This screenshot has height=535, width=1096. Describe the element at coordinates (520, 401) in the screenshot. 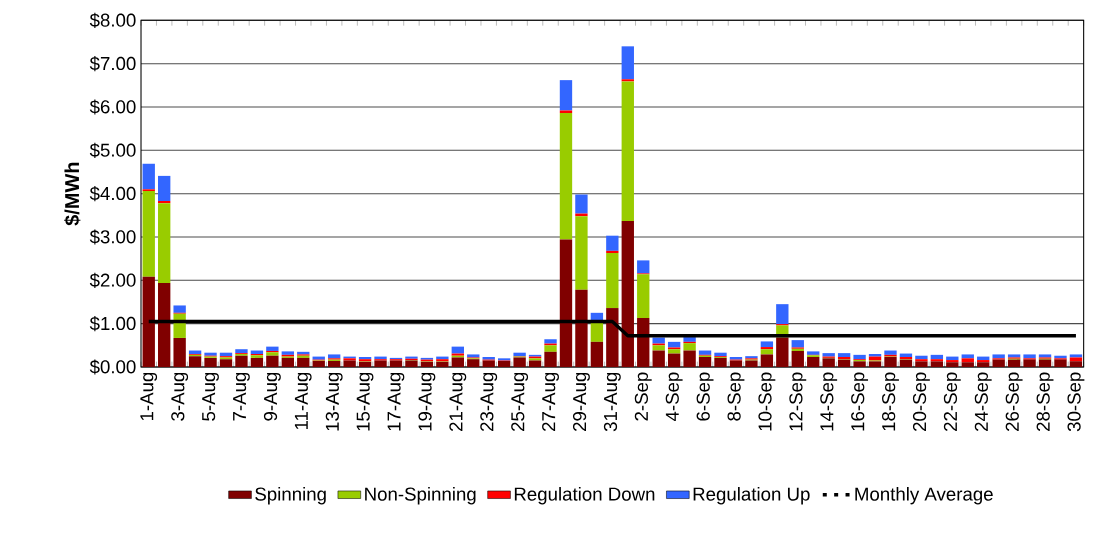

I see `x-tick-label: 25-Aug` at that location.